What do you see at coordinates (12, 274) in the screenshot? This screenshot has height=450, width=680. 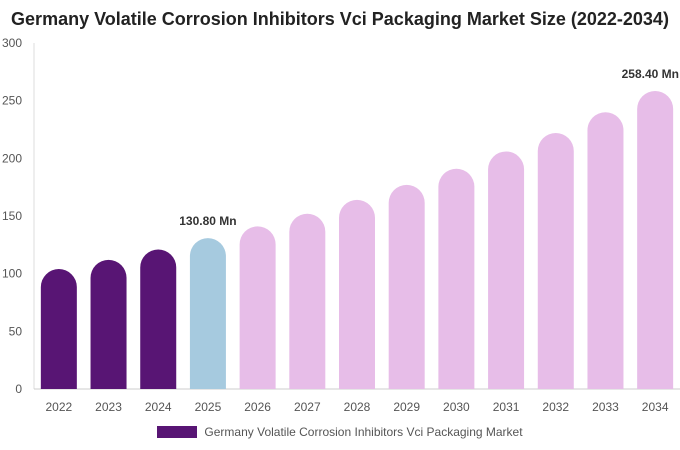 I see `y-tick-label: 100` at bounding box center [12, 274].